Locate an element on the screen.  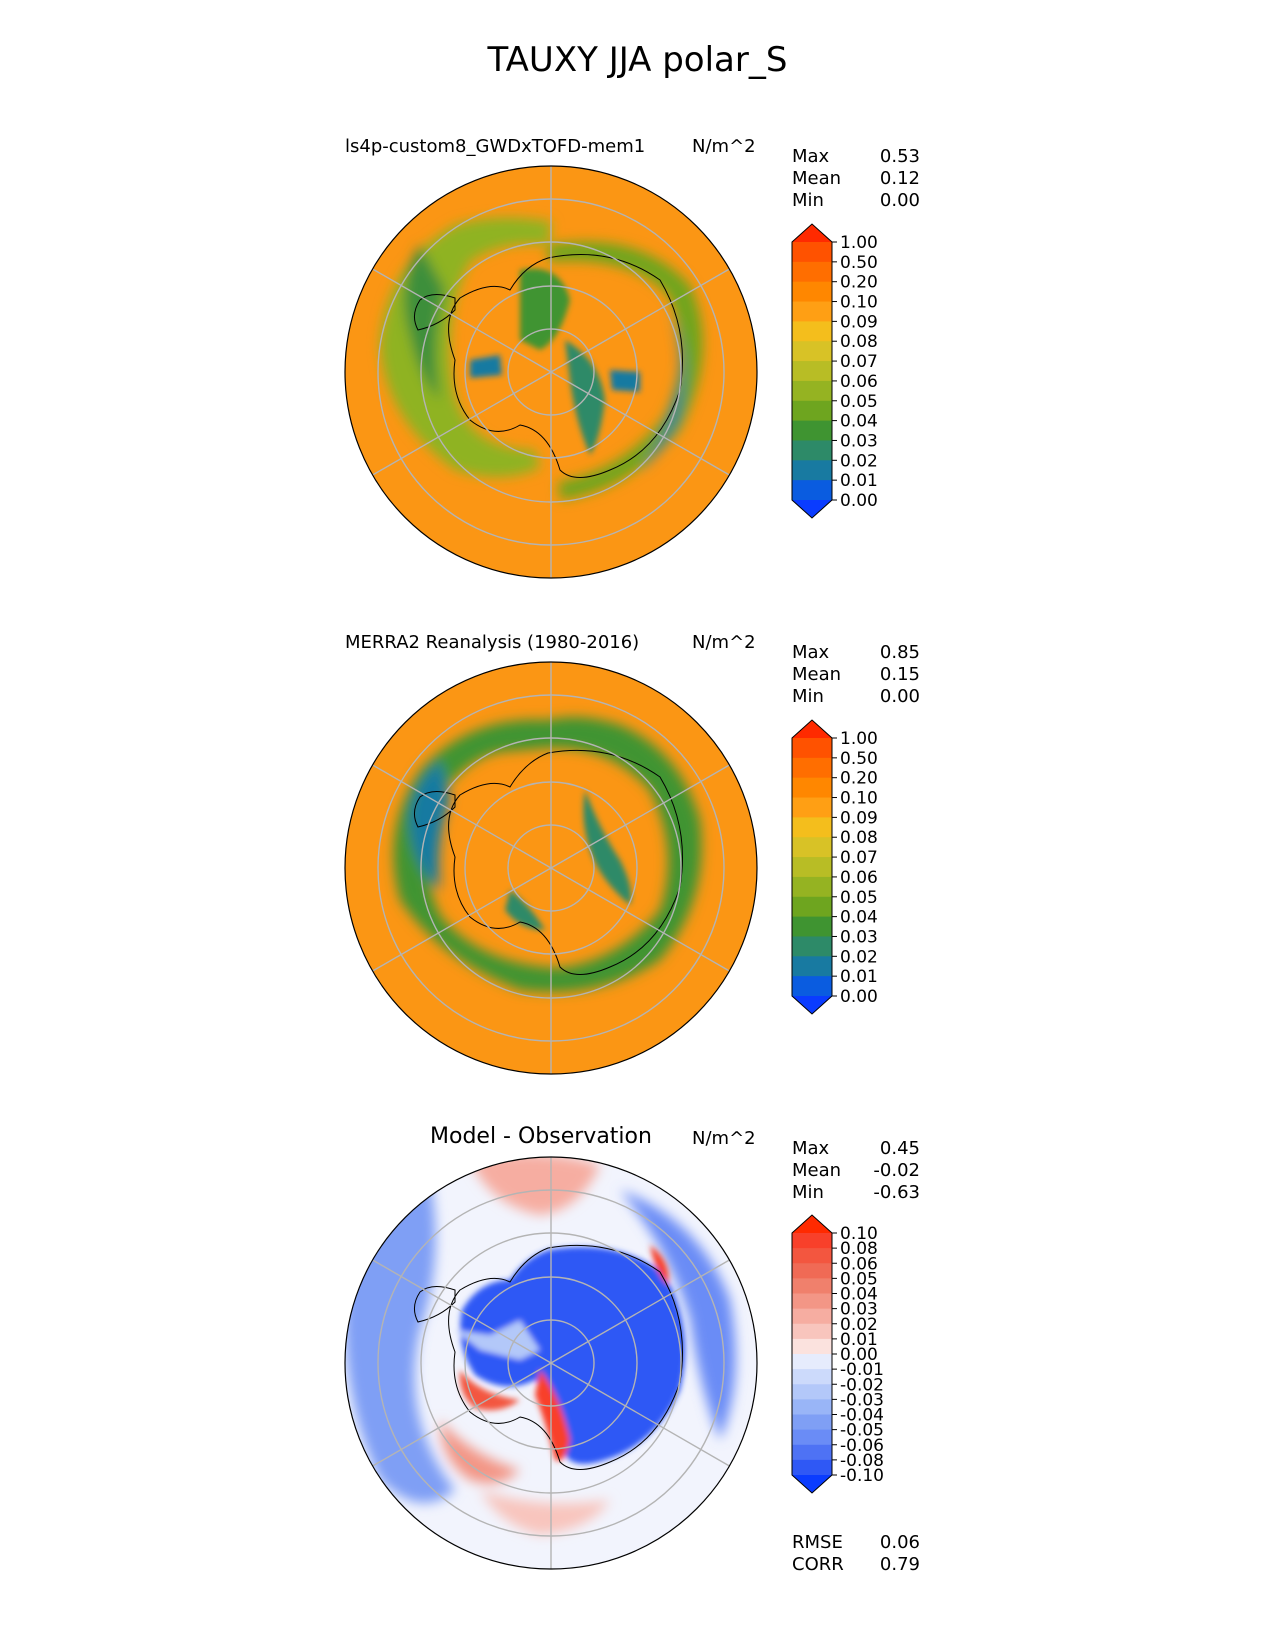
panel-1-coastline is located at coordinates (548, 365).